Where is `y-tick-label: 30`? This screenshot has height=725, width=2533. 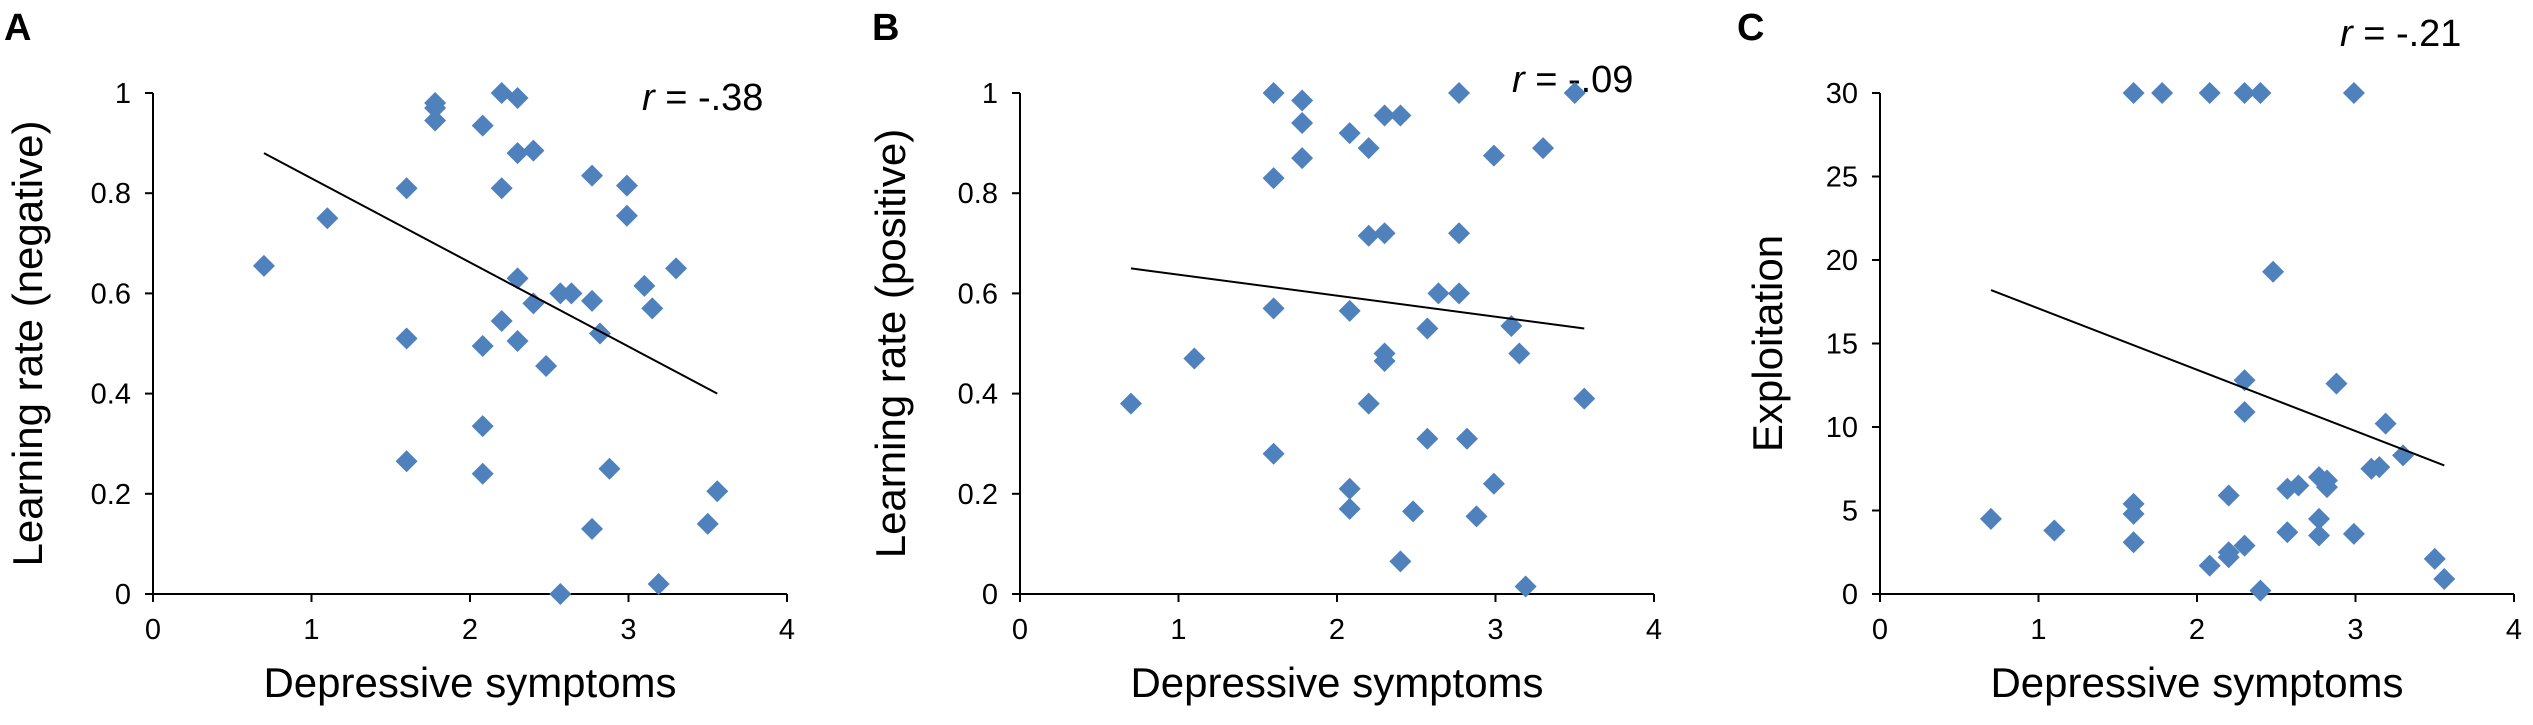
y-tick-label: 30 is located at coordinates (1842, 94).